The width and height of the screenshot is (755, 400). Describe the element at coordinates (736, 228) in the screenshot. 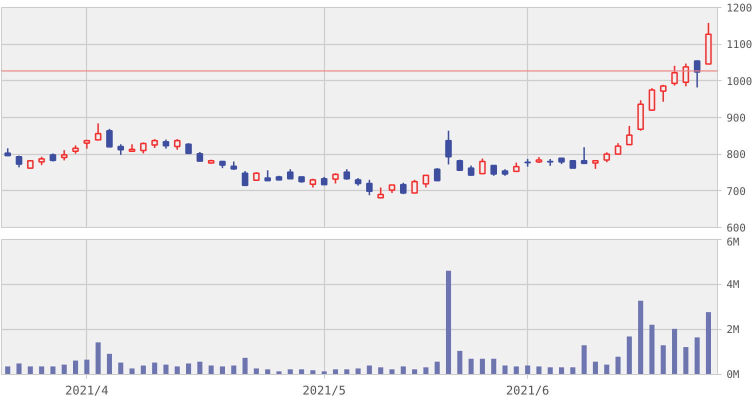

I see `y-tick-label: 600` at that location.